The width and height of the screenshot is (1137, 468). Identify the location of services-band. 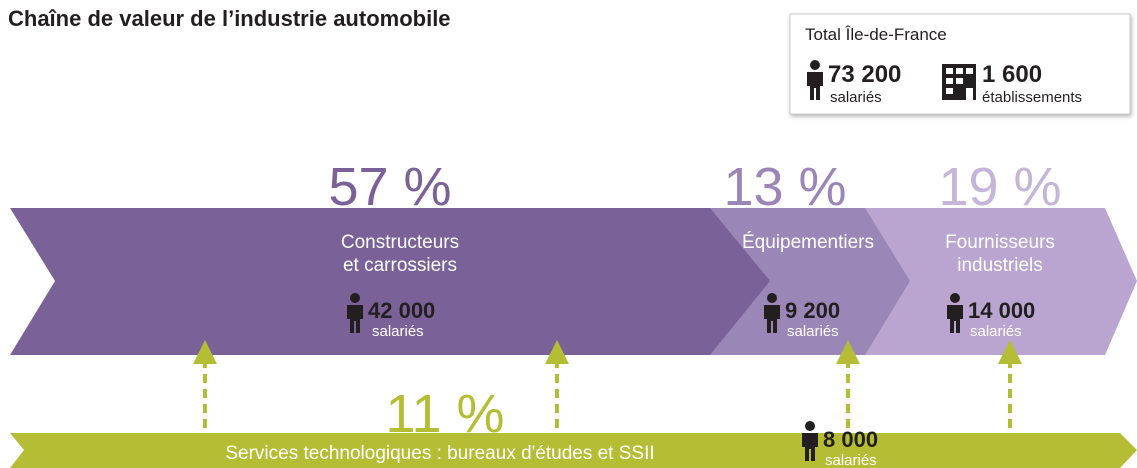
(573, 450).